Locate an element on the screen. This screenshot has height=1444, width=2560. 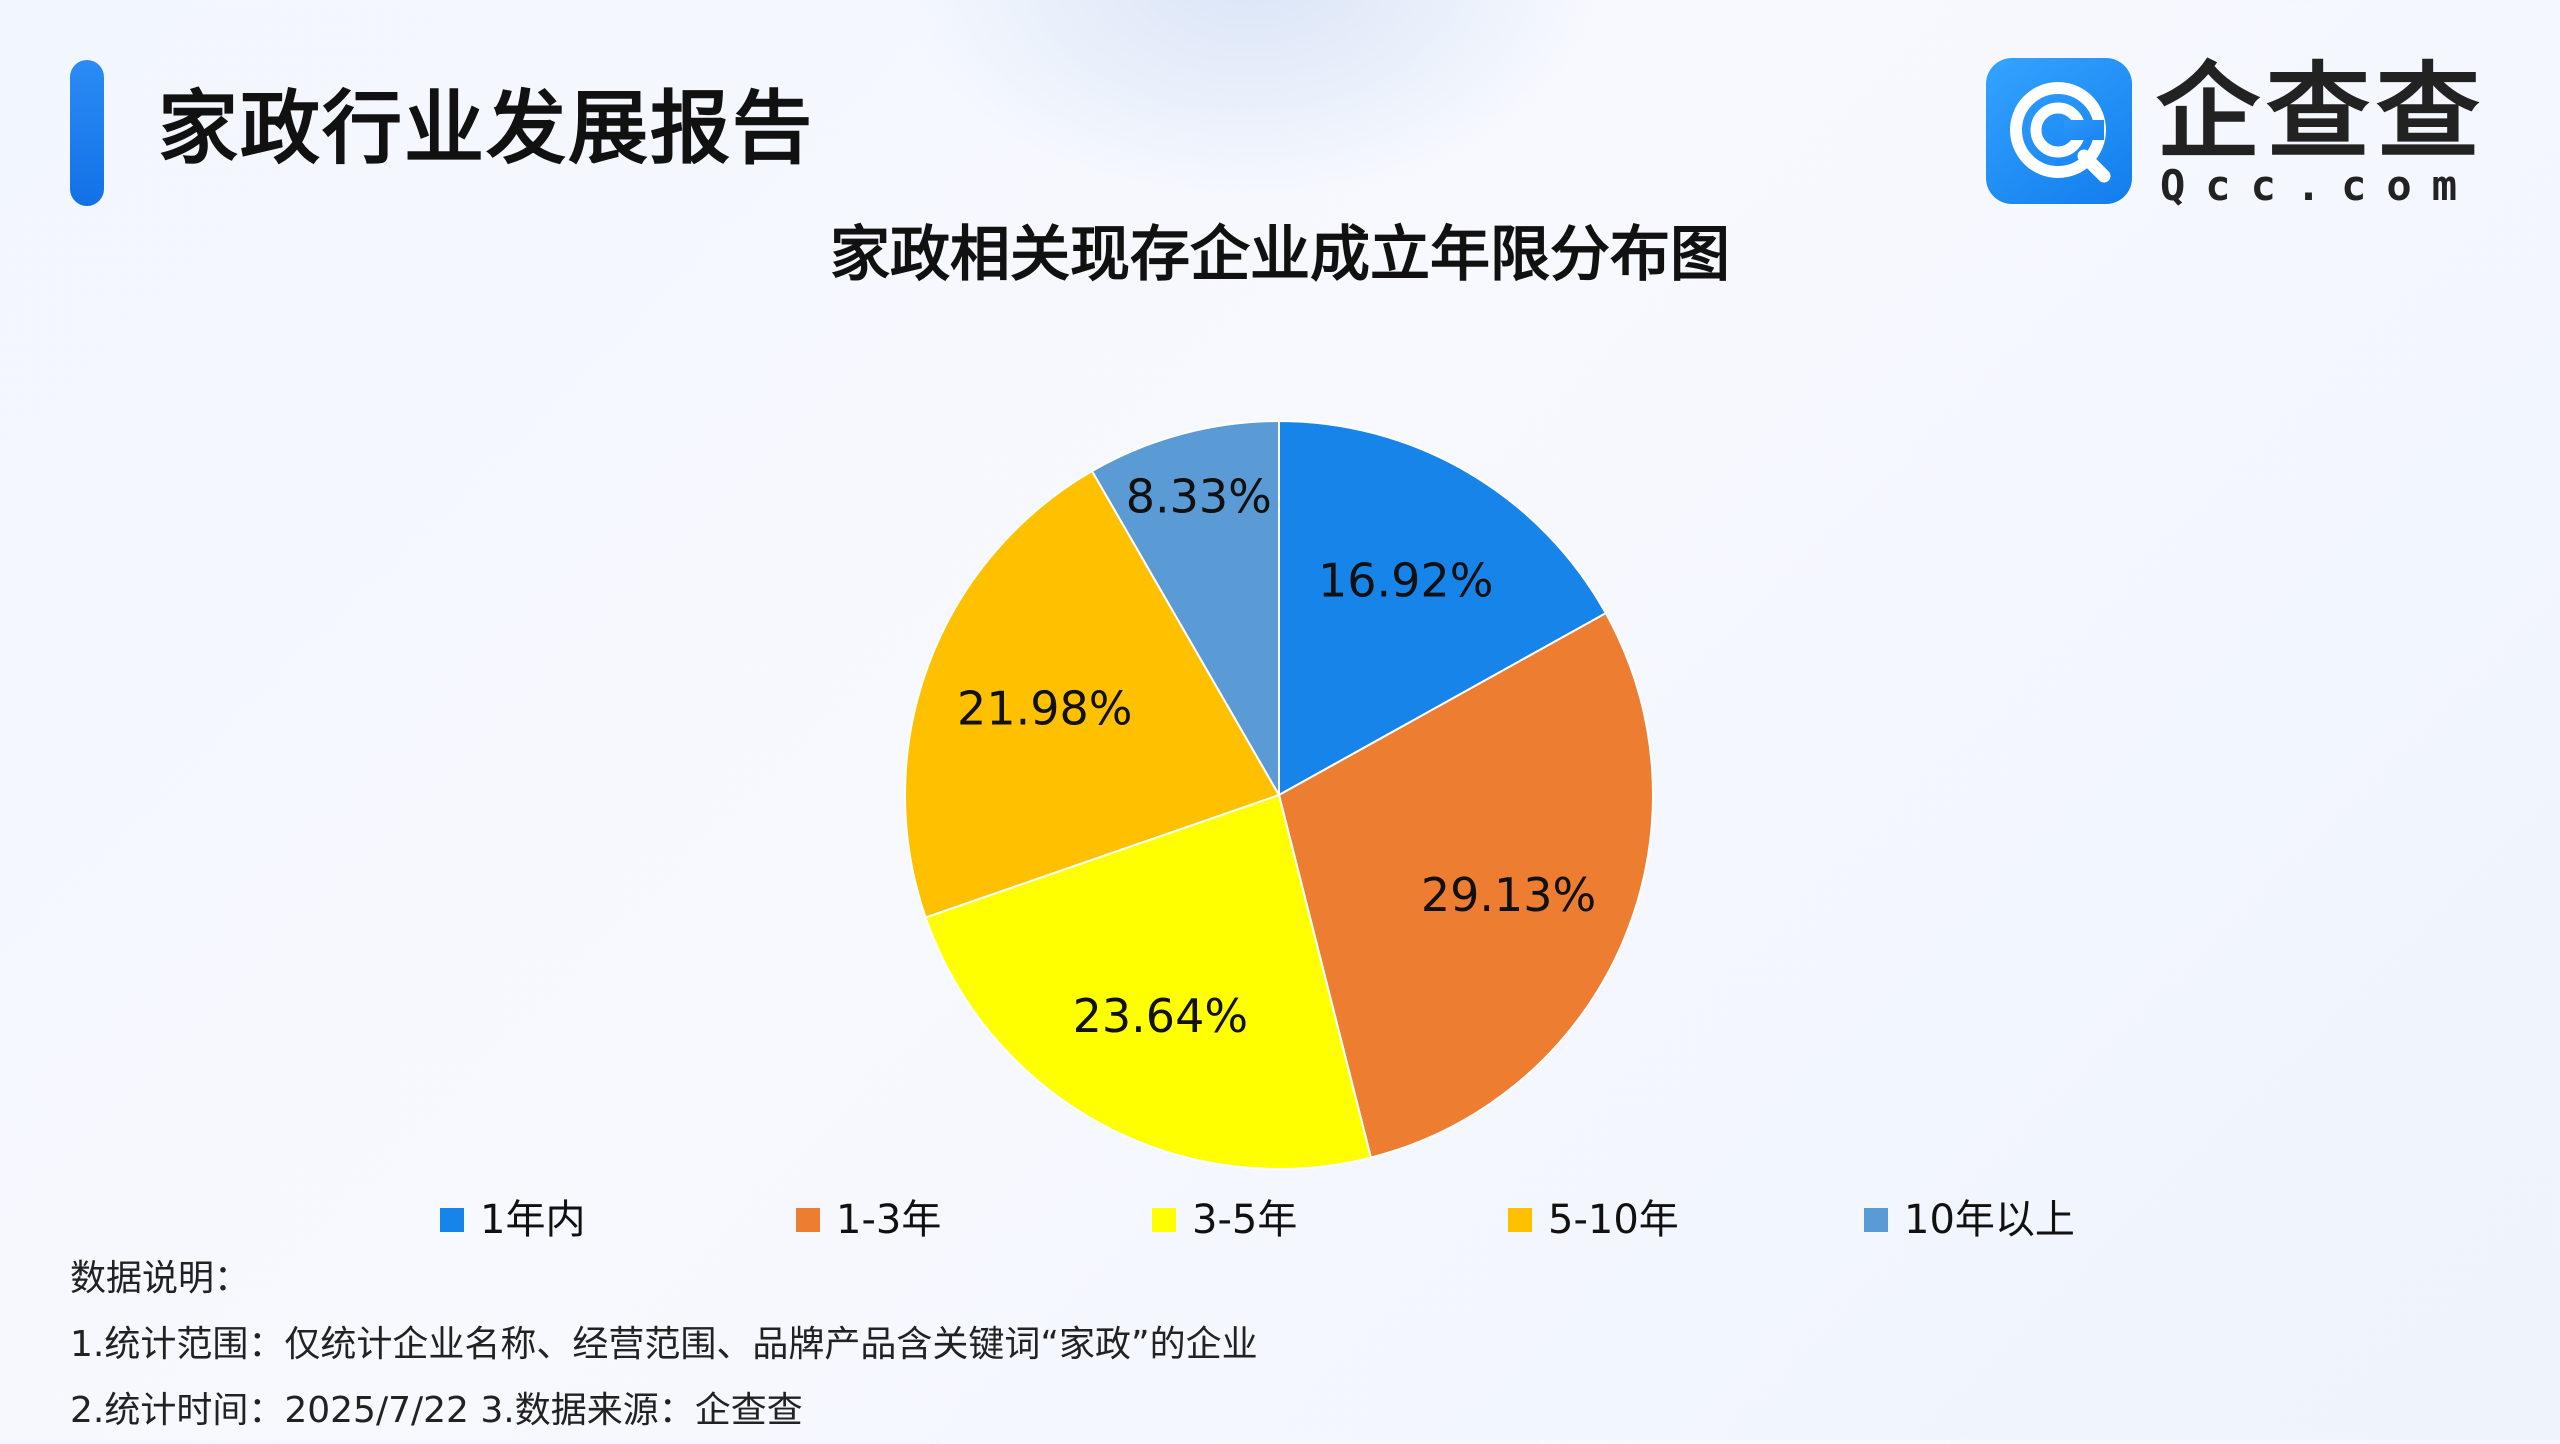
chart-legend: 1年内 1-3年 3-5年 5-10年 10年以上 is located at coordinates (1330, 1220).